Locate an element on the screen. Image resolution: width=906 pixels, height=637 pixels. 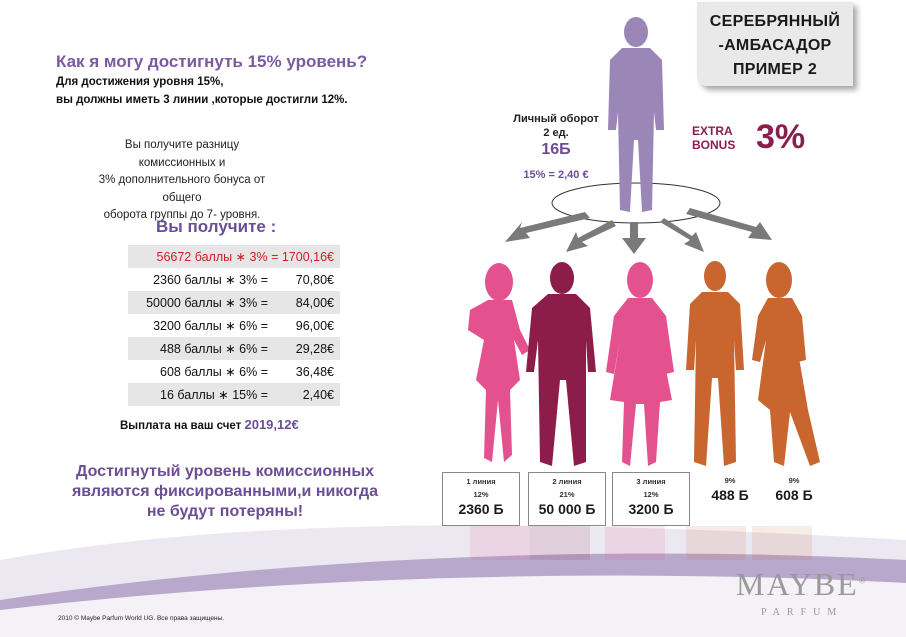
payout-line: Выплата на ваш счет 2019,12€ is located at coordinates (209, 424).